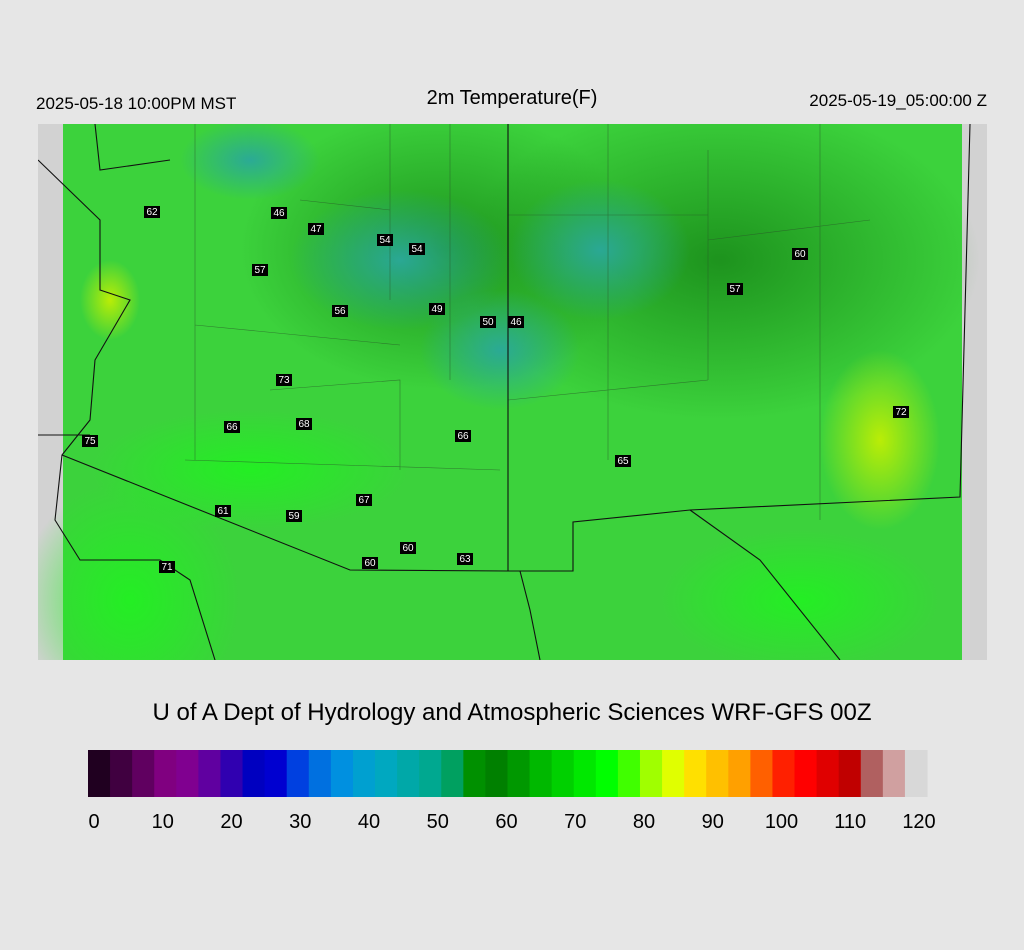 The image size is (1024, 950). What do you see at coordinates (438, 822) in the screenshot?
I see `colorbar-tick-label: 50` at bounding box center [438, 822].